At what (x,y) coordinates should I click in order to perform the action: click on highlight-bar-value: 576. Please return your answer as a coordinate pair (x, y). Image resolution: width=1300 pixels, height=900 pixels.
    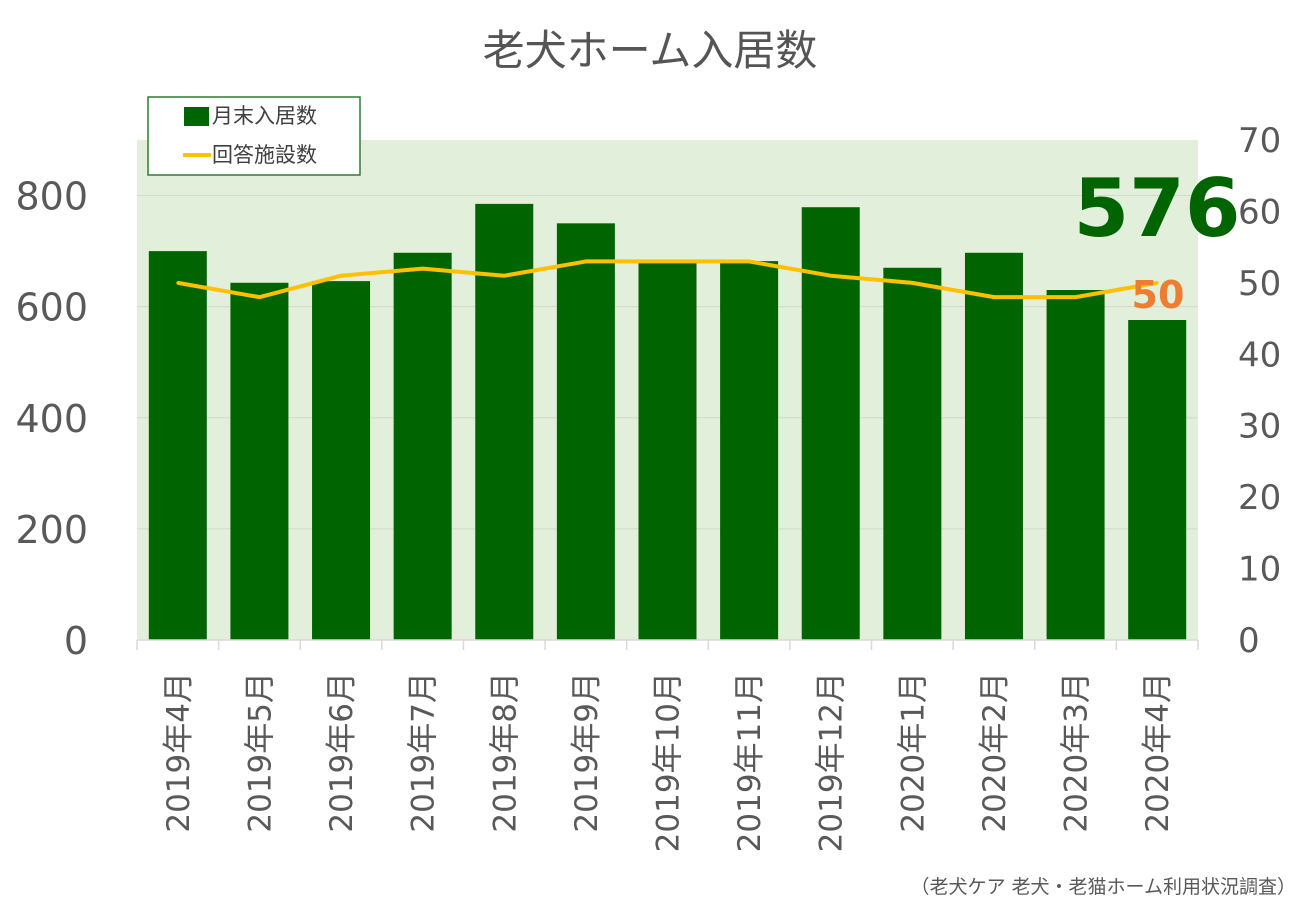
    Looking at the image, I should click on (1157, 208).